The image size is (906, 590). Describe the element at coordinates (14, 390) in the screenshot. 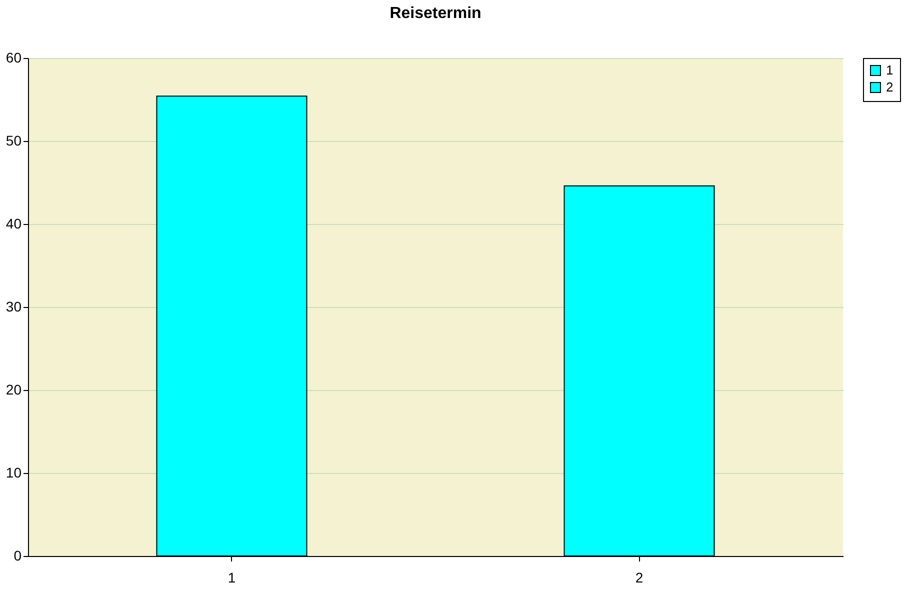

I see `y-tick-label: 20` at that location.